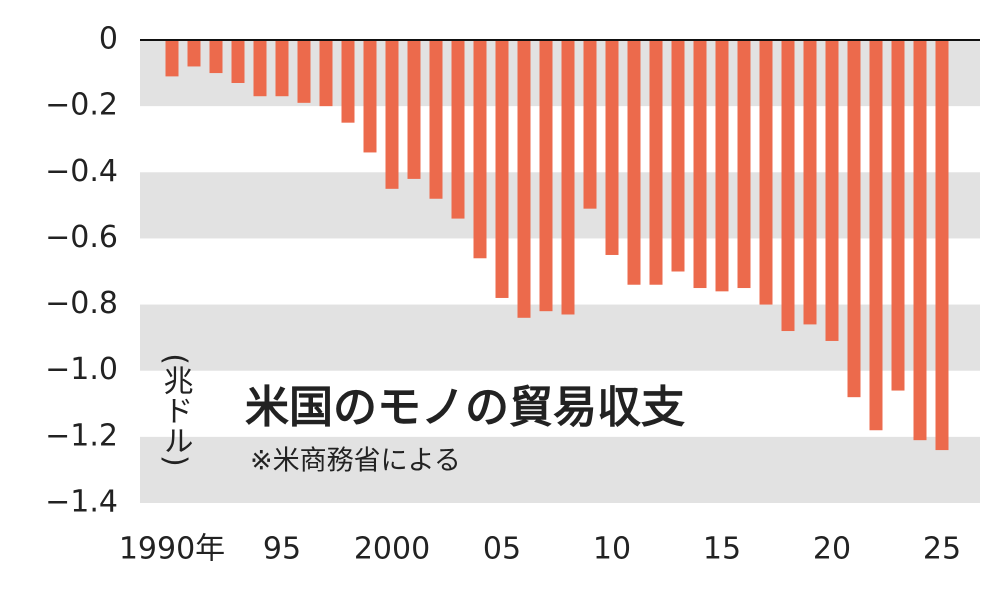 The image size is (1000, 589). What do you see at coordinates (108, 39) in the screenshot?
I see `y-tick-label: 0` at bounding box center [108, 39].